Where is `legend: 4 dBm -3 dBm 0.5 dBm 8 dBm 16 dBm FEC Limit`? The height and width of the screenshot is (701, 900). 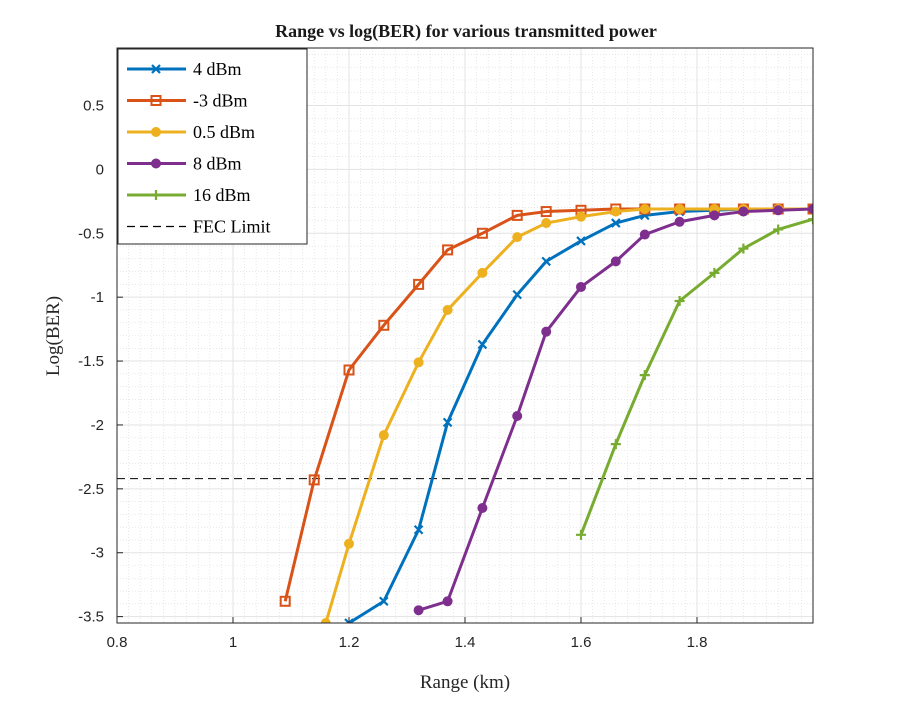 legend: 4 dBm -3 dBm 0.5 dBm 8 dBm 16 dBm FEC Limit is located at coordinates (212, 146).